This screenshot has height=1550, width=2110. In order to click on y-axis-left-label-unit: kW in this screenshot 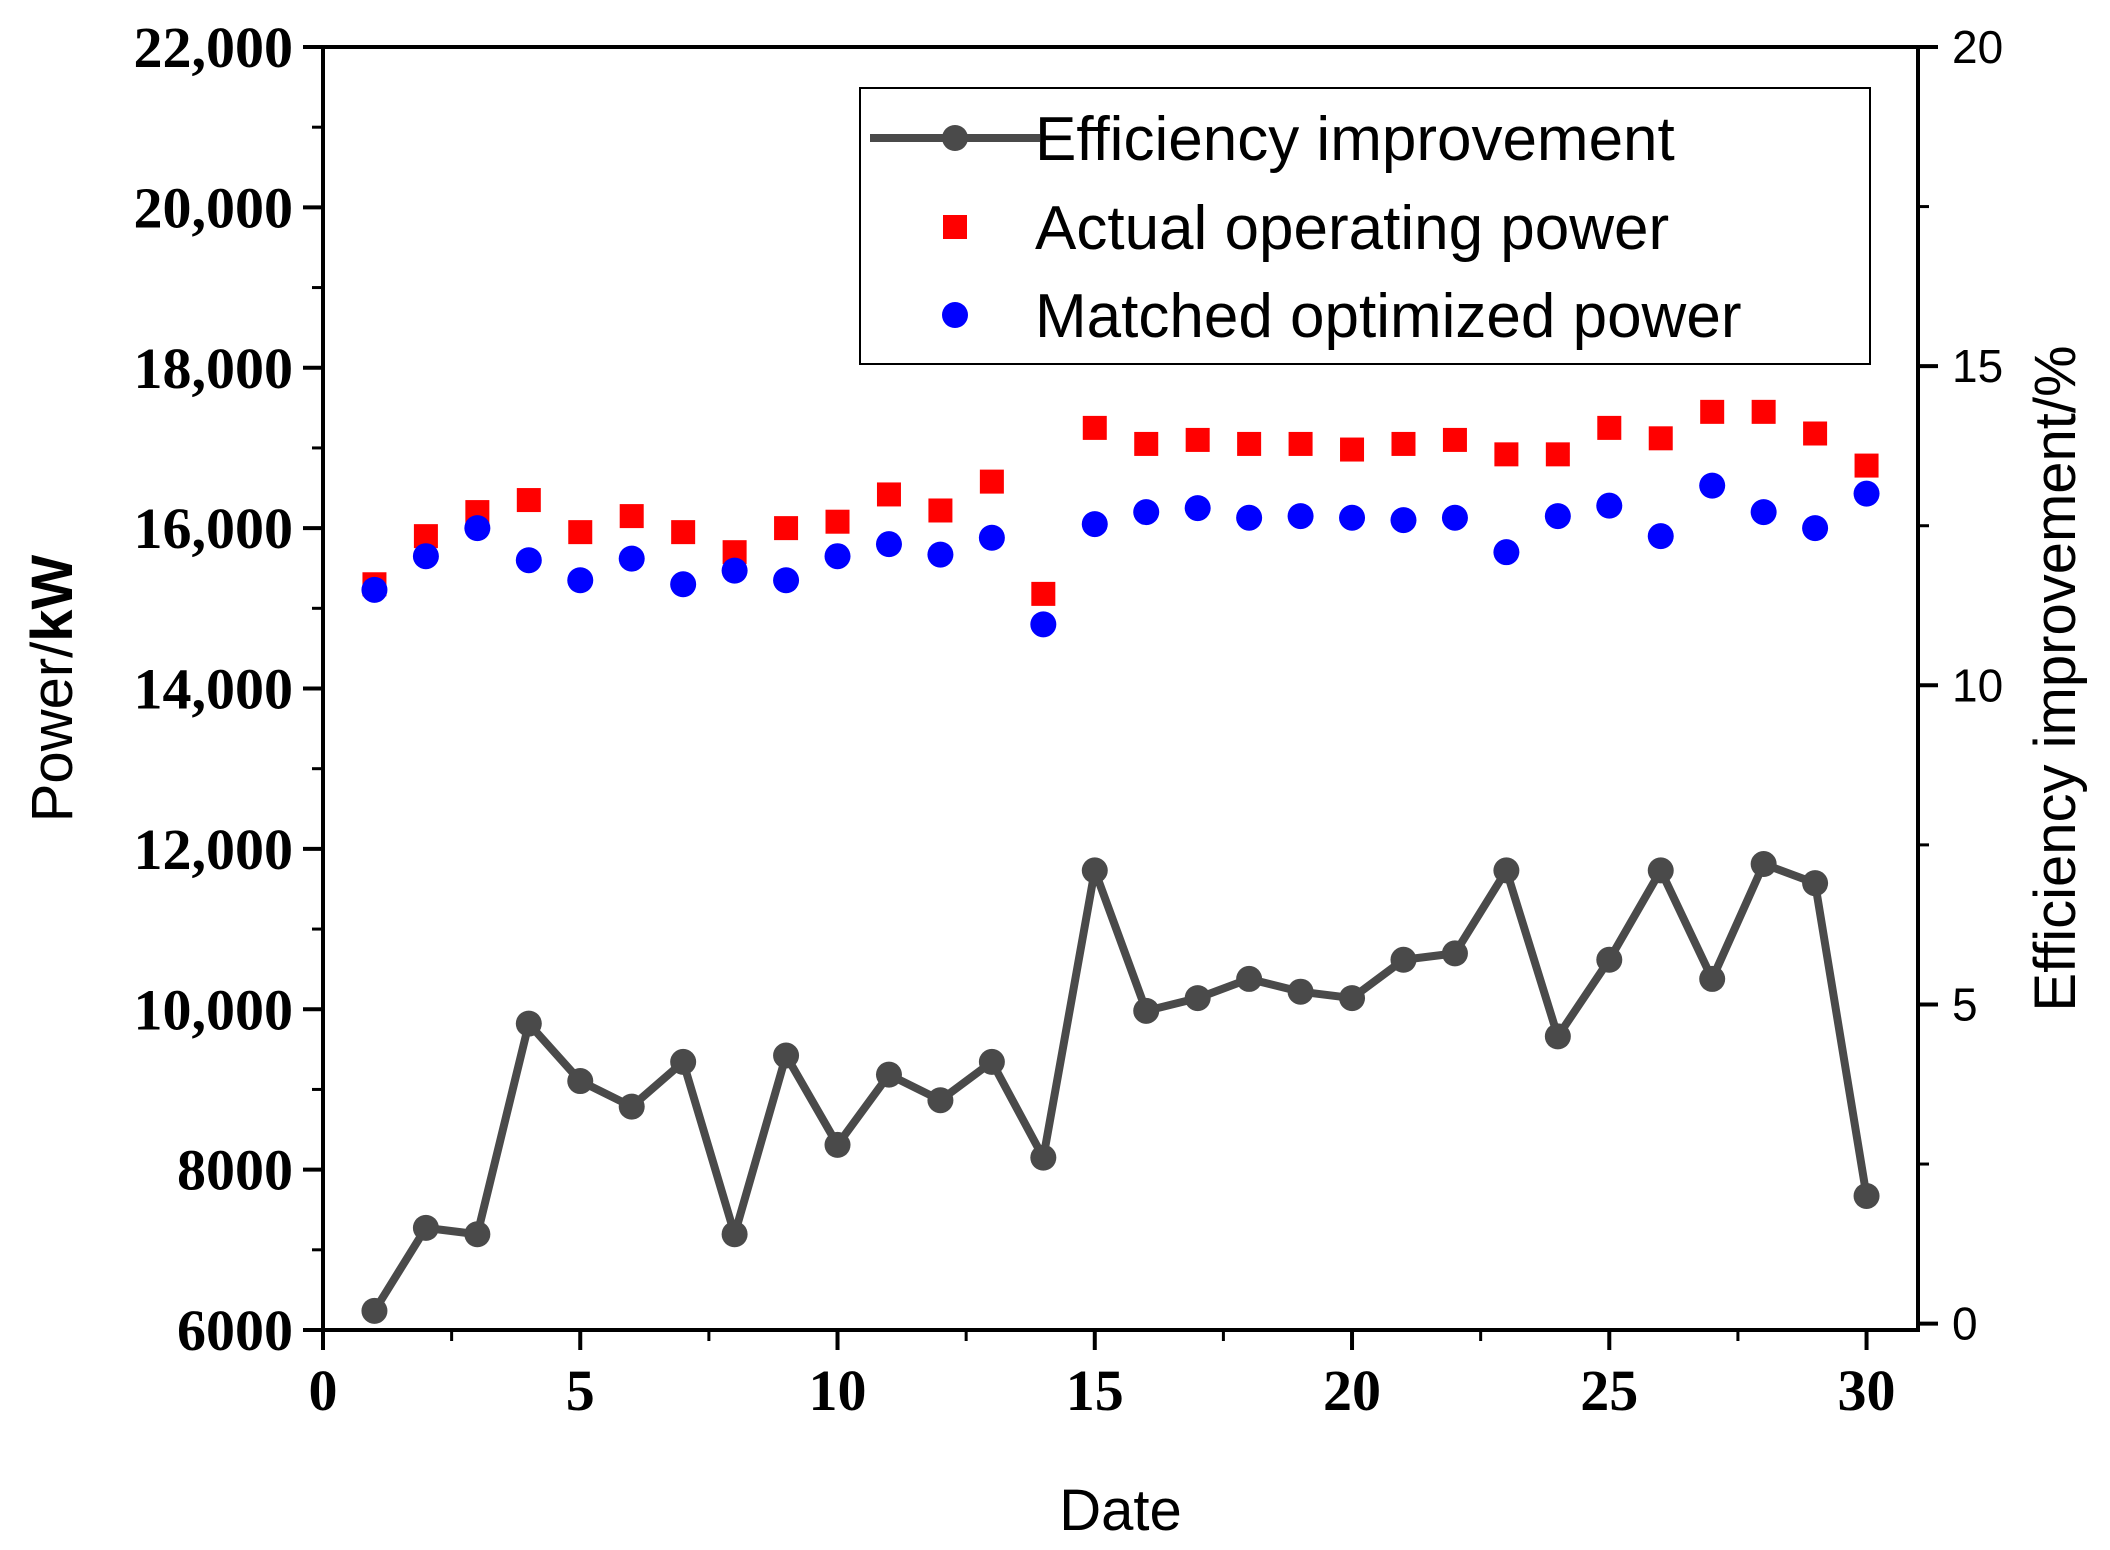, I will do `click(52, 597)`.